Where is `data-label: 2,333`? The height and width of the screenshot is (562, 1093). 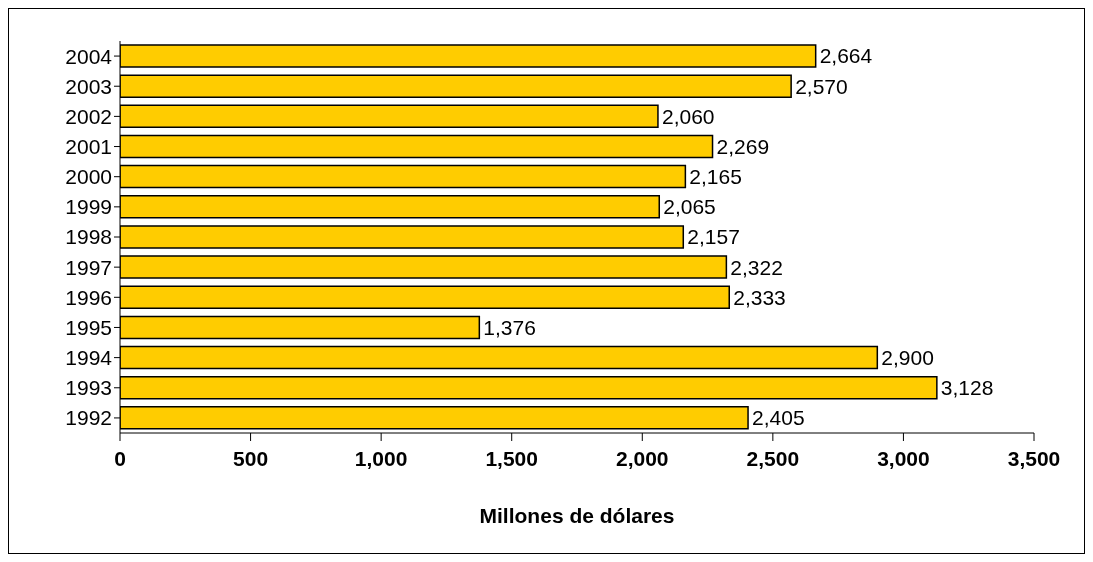
data-label: 2,333 is located at coordinates (759, 297).